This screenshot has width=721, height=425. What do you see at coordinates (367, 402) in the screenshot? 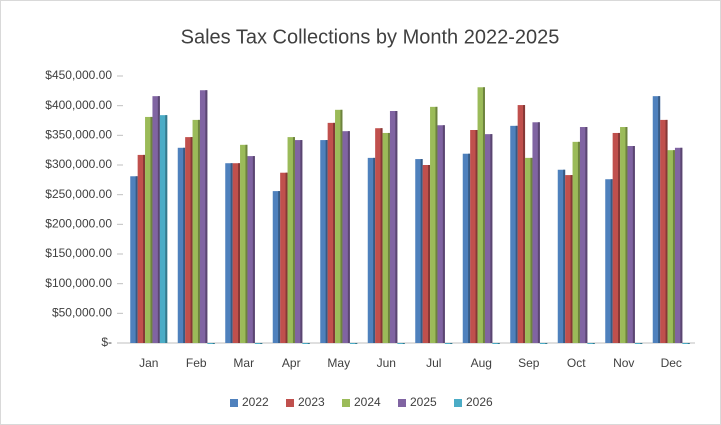
I see `legend-label: 2024` at bounding box center [367, 402].